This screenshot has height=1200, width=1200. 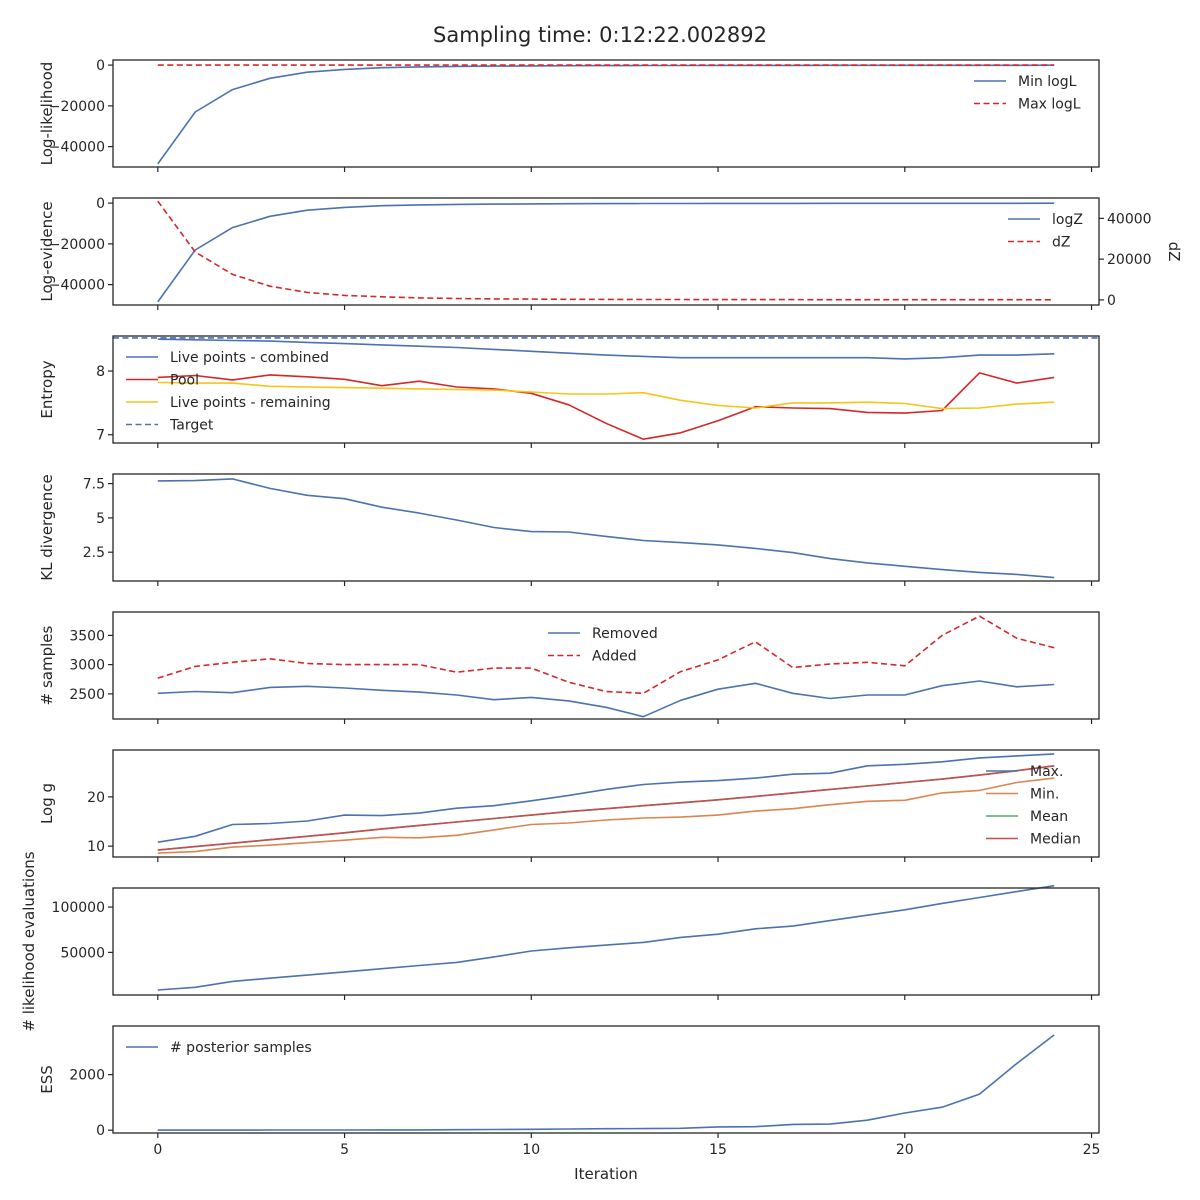 What do you see at coordinates (250, 403) in the screenshot?
I see `legend-label: Live points - remaining` at bounding box center [250, 403].